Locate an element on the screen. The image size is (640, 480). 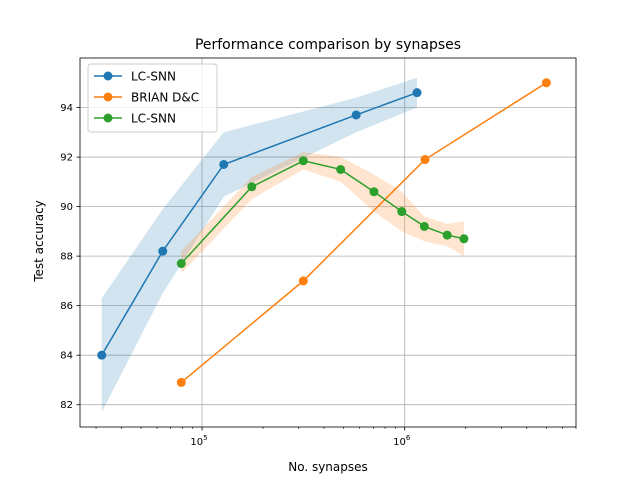
y-axis-ticks: 82 84 86 88 90 92 94 is located at coordinates (70, 257).